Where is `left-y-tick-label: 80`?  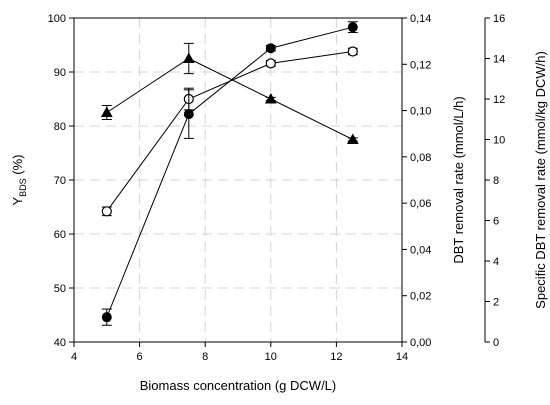
left-y-tick-label: 80 is located at coordinates (60, 127).